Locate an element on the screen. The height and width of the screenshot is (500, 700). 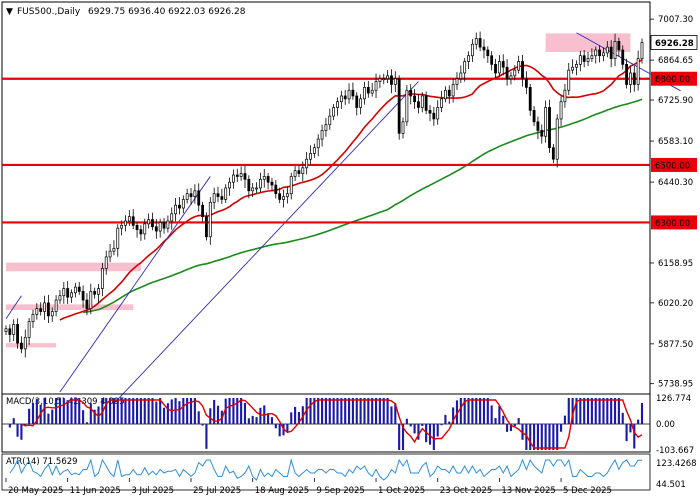
macd-tick-label: 0.00 is located at coordinates (665, 425).